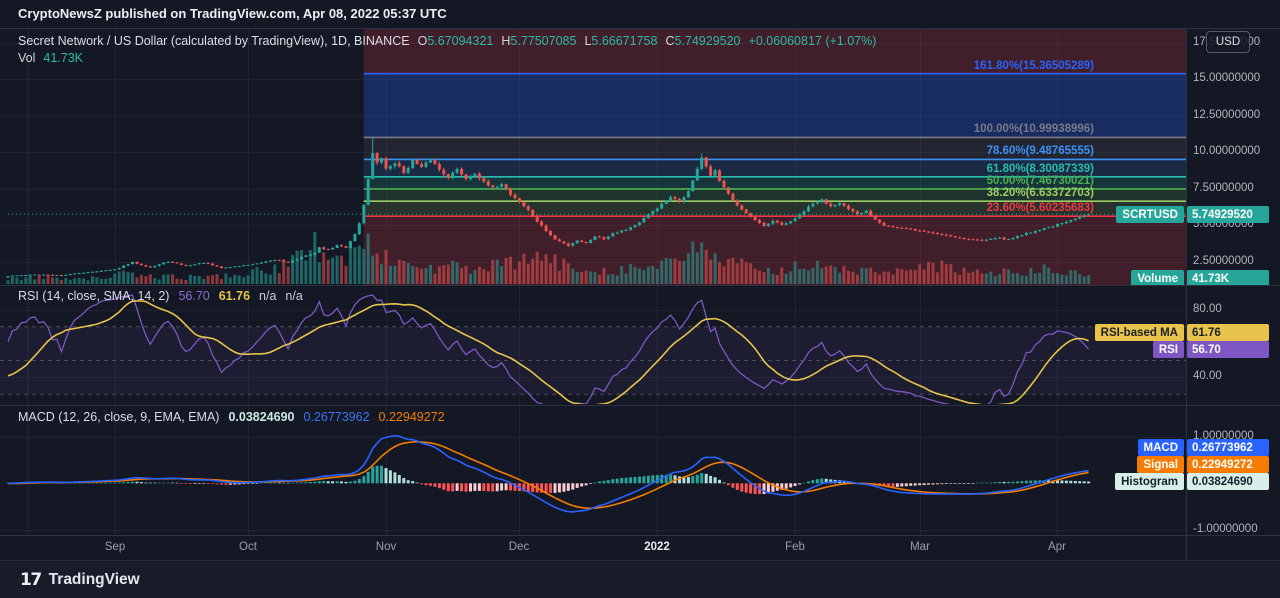 The width and height of the screenshot is (1280, 598). Describe the element at coordinates (194, 296) in the screenshot. I see `rsi-value: 56.70` at that location.